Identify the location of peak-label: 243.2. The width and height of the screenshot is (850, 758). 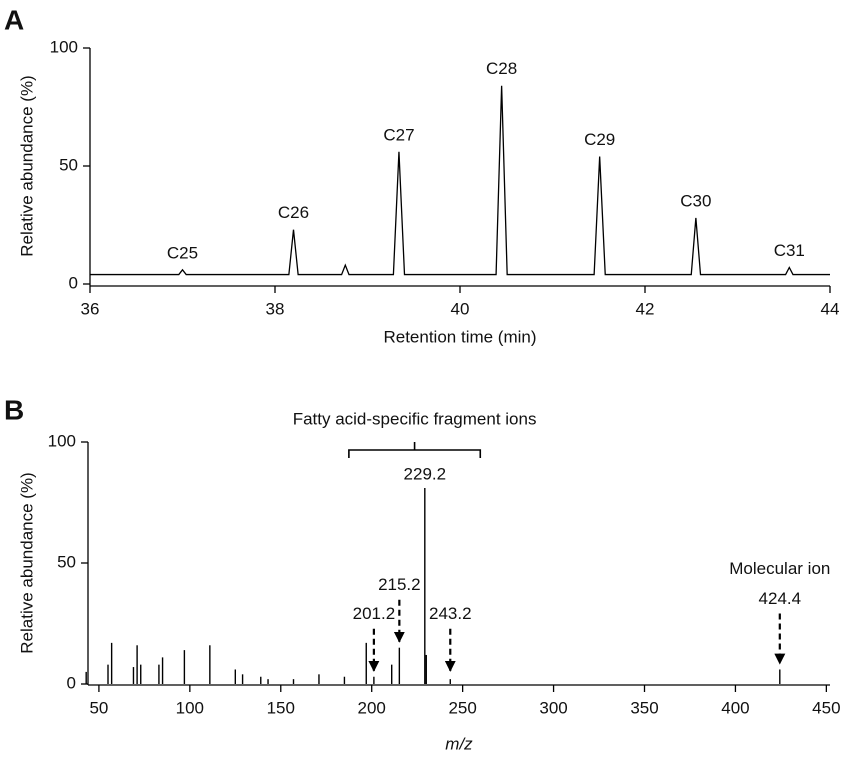
(450, 613).